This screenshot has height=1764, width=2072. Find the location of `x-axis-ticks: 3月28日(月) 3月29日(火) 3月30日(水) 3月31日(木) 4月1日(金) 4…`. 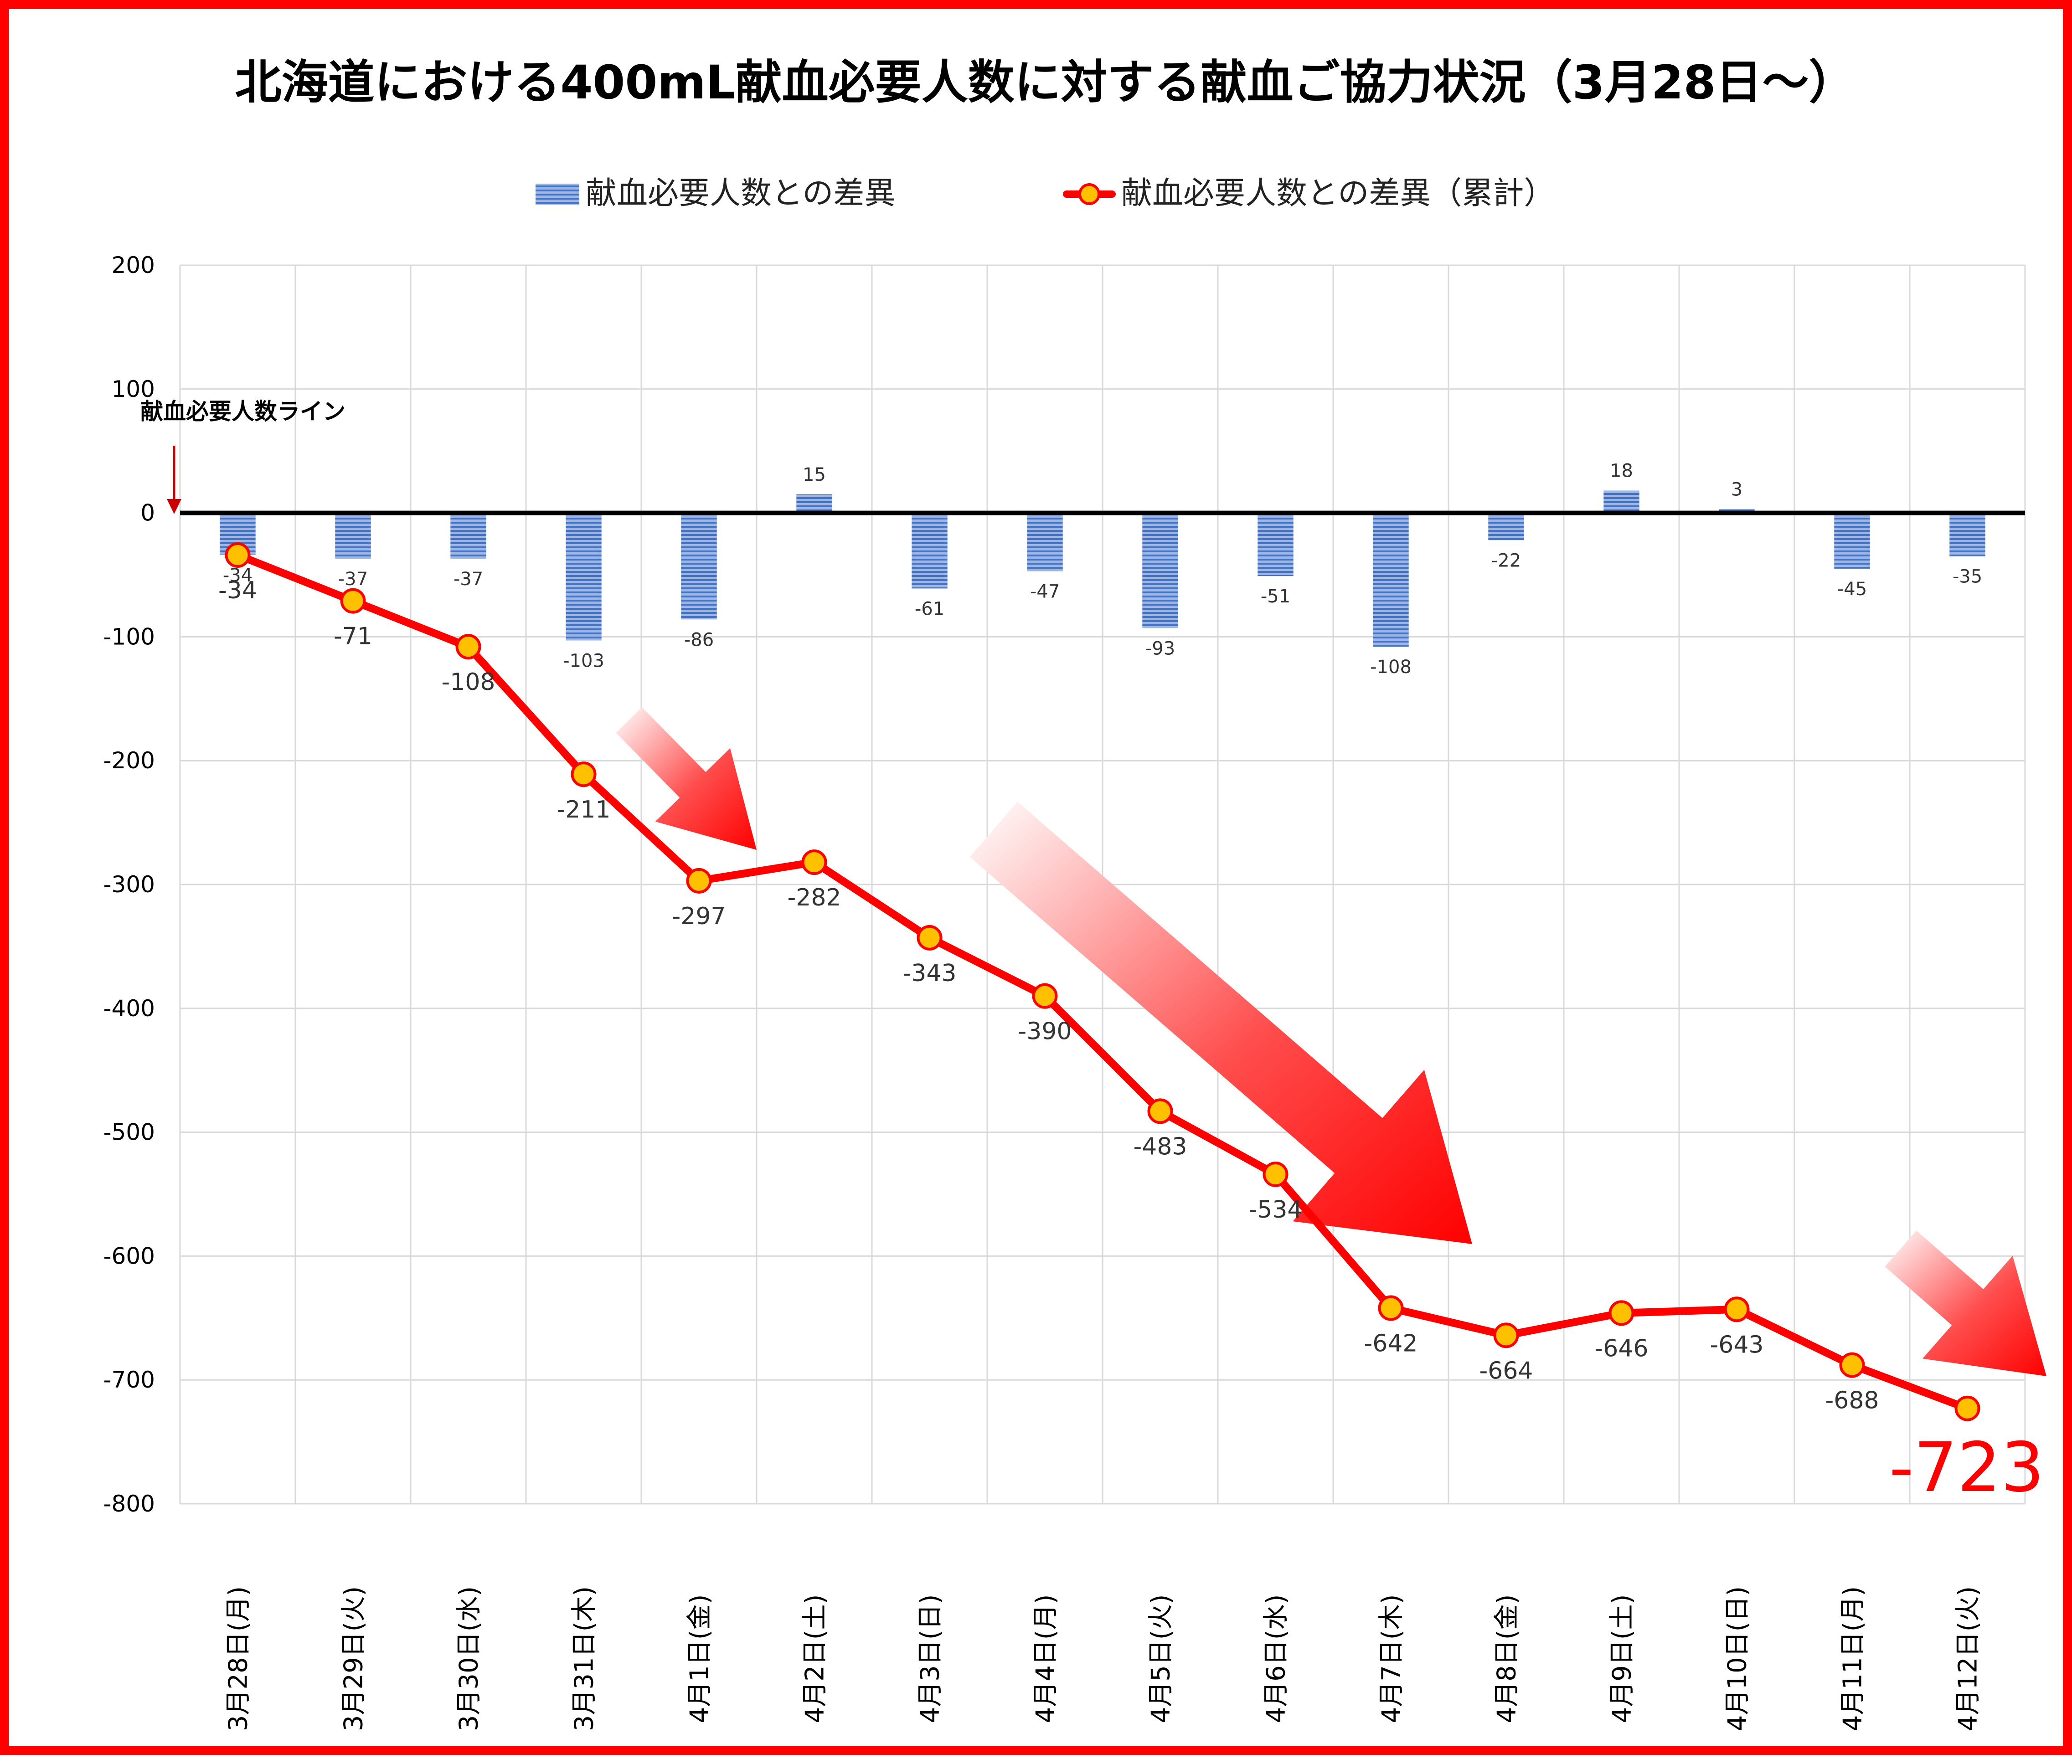

x-axis-ticks: 3月28日(月) 3月29日(火) 3月30日(水) 3月31日(木) 4月1日(金) 4… is located at coordinates (1103, 1659).